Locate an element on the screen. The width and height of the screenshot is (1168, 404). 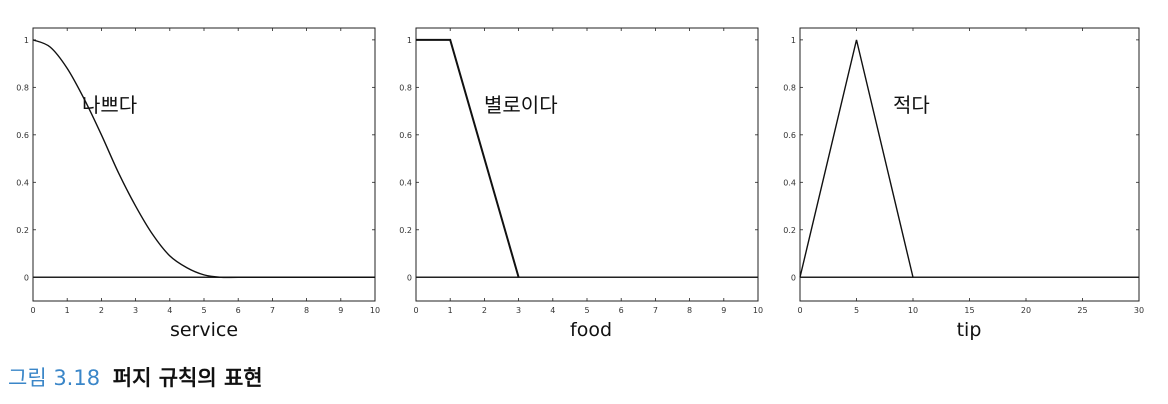
figure-title: 퍼지 규칙의 표현 is located at coordinates (187, 378).